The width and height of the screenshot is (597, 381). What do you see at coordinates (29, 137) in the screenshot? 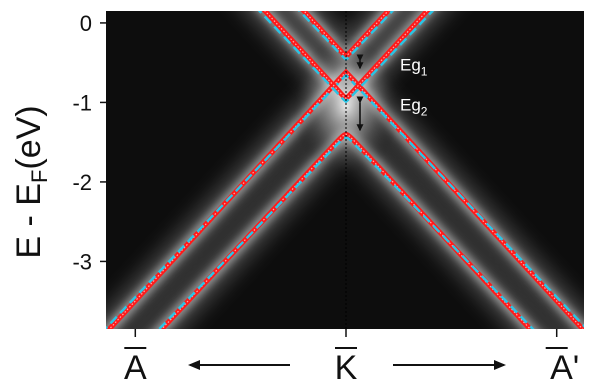
I see `y-axis-label-unit: (eV)` at bounding box center [29, 137].